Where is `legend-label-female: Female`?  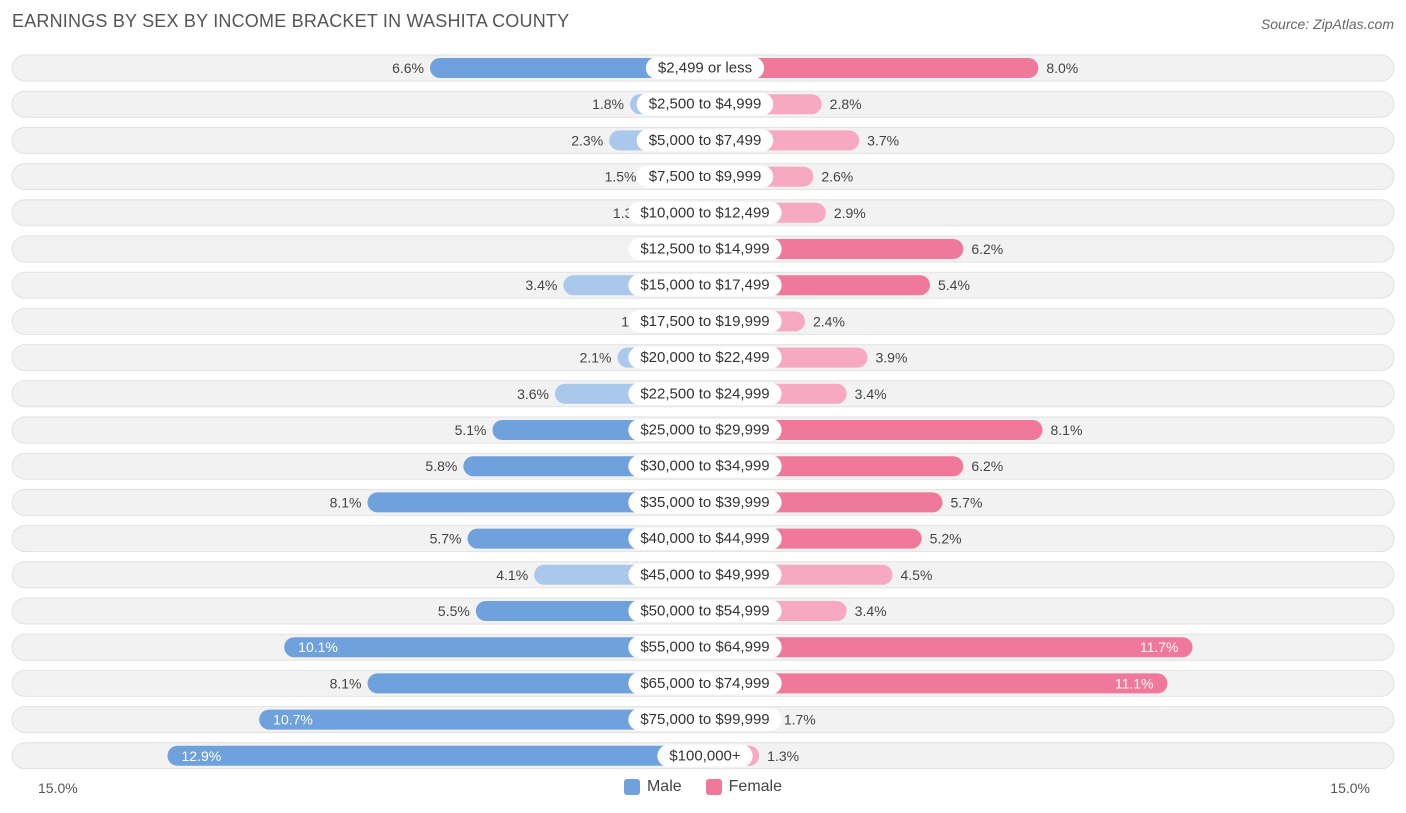
legend-label-female: Female is located at coordinates (755, 786).